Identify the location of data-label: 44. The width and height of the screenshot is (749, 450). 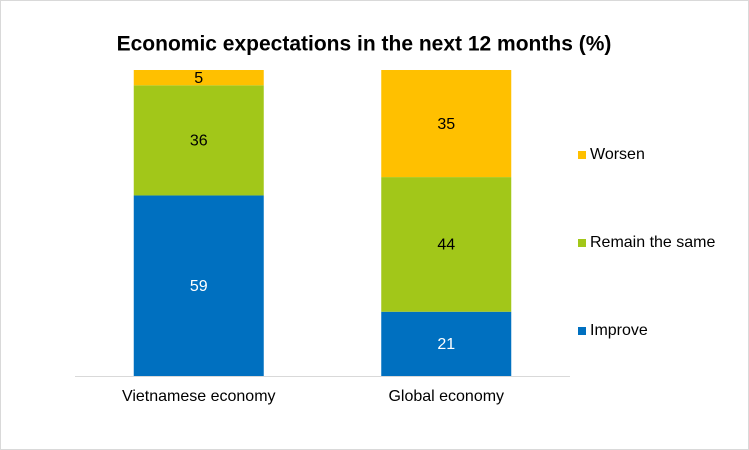
(446, 245).